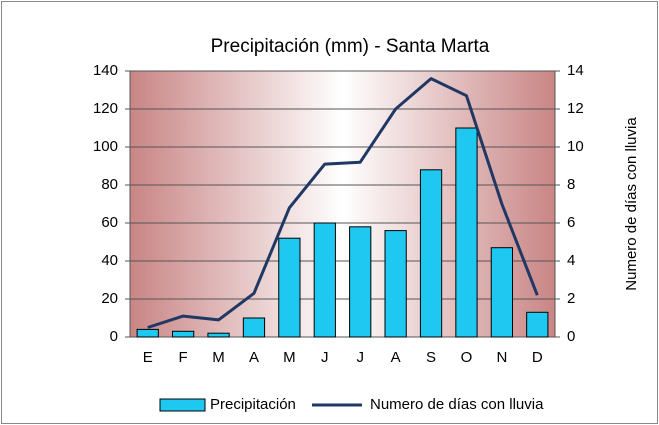 The image size is (659, 425). What do you see at coordinates (571, 298) in the screenshot?
I see `y2-tick-label: 2` at bounding box center [571, 298].